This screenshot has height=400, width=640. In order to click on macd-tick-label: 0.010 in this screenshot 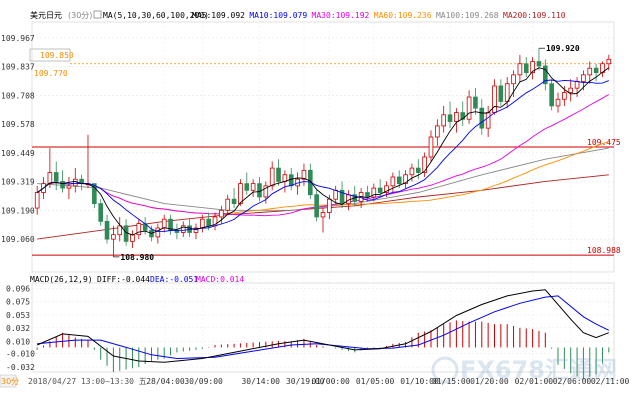, I will do `click(18, 341)`.